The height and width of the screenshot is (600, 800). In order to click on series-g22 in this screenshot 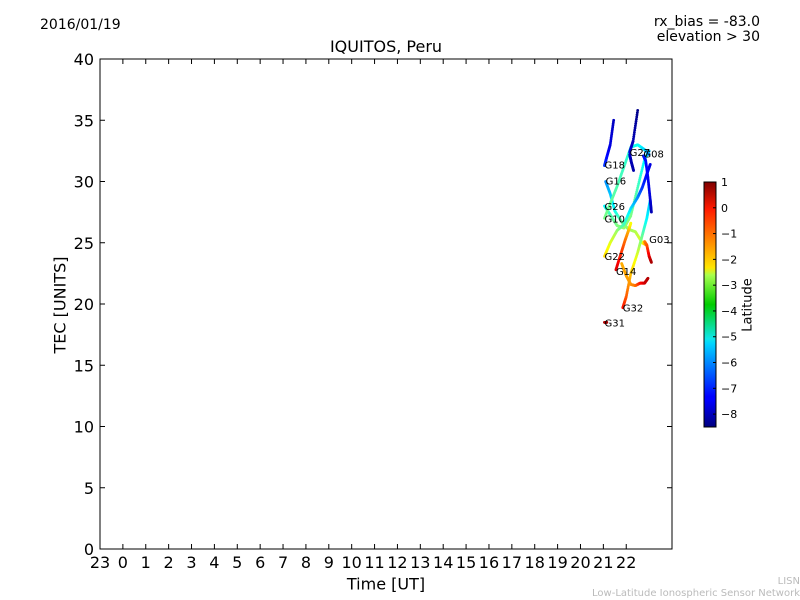, I will do `click(627, 210)`.